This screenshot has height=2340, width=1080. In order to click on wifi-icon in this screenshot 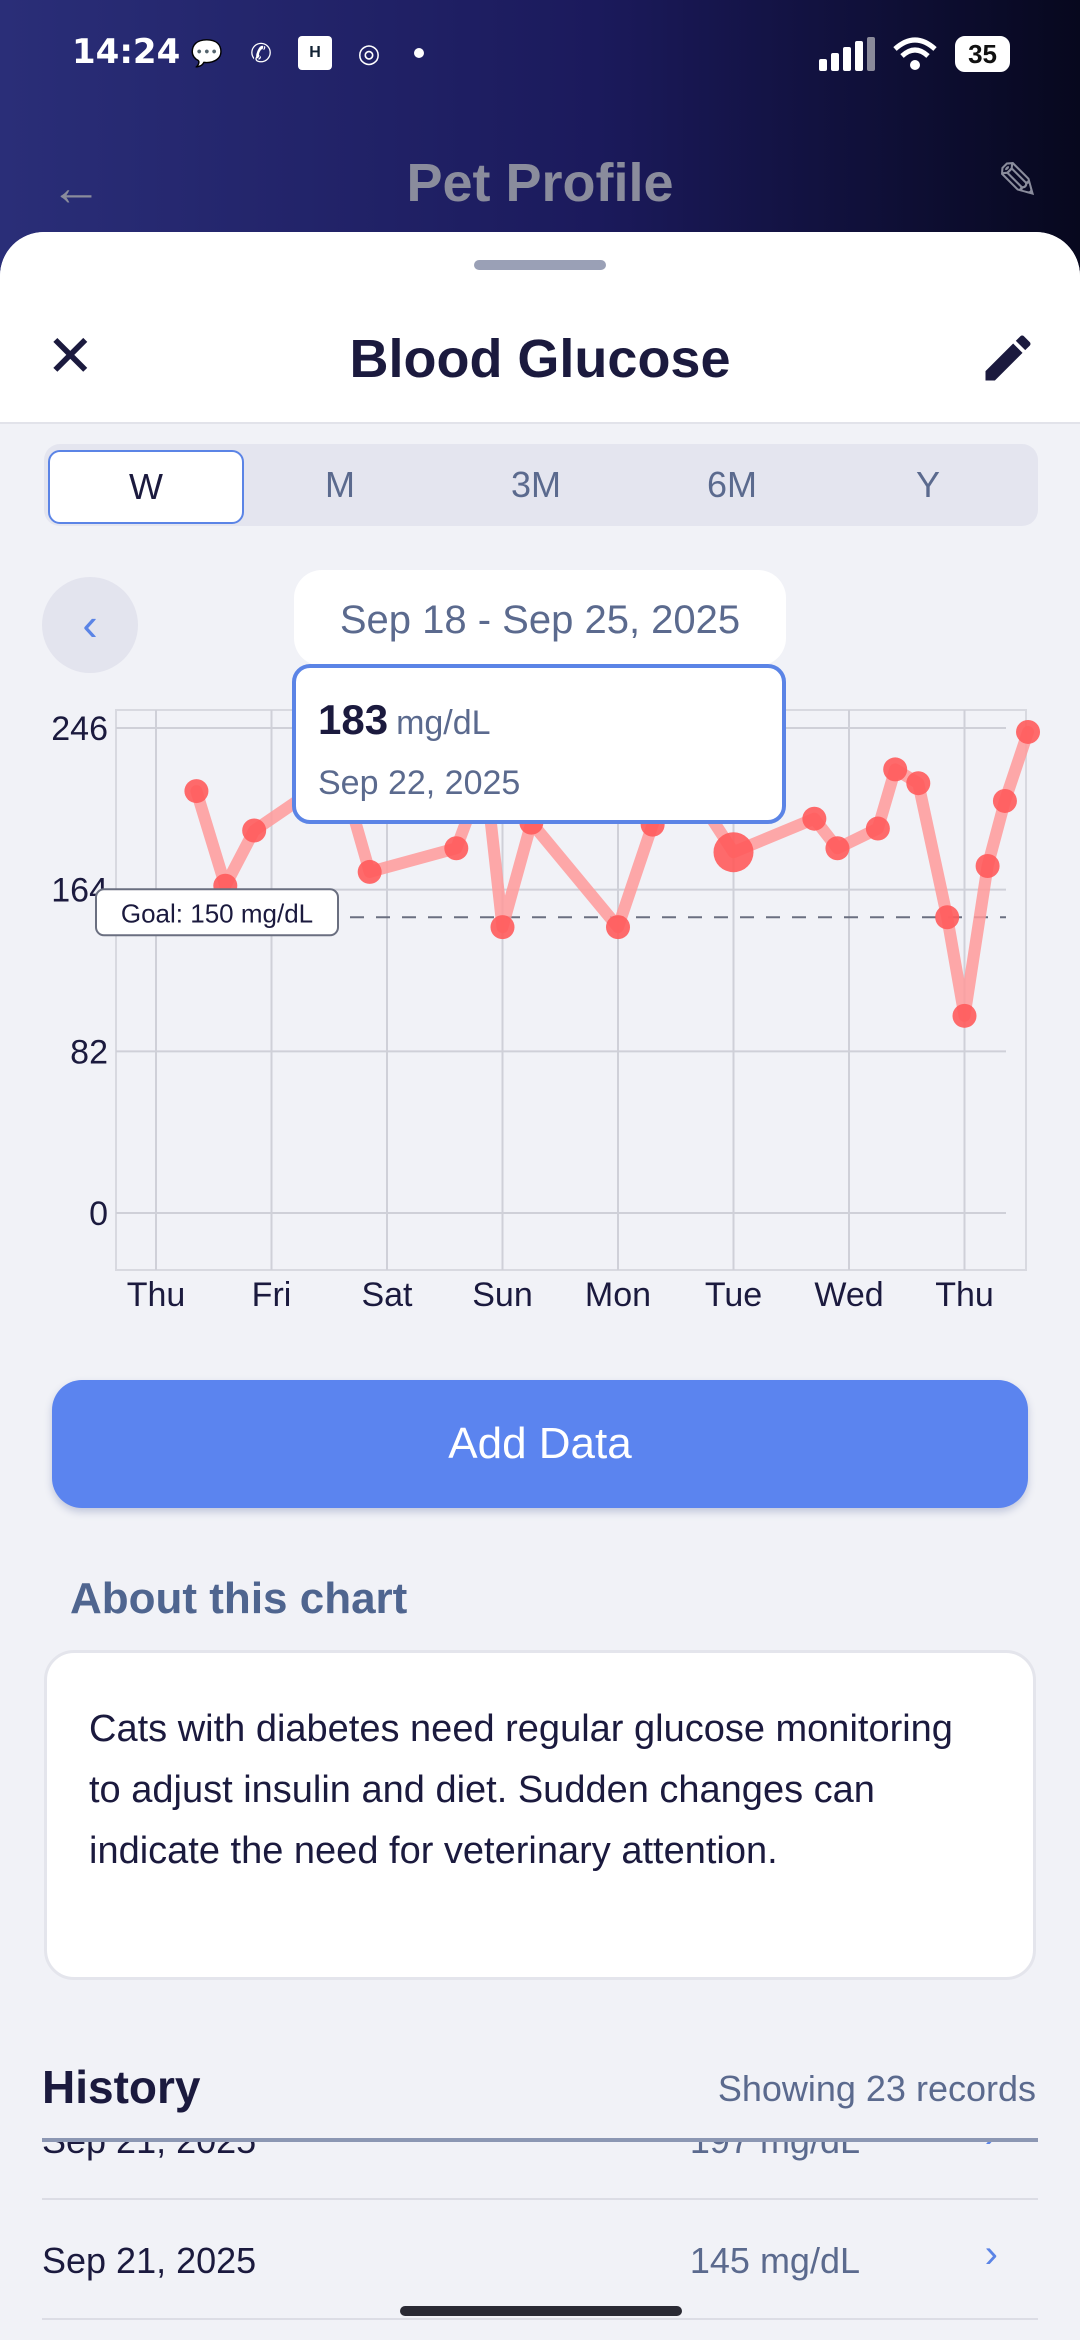, I will do `click(915, 53)`.